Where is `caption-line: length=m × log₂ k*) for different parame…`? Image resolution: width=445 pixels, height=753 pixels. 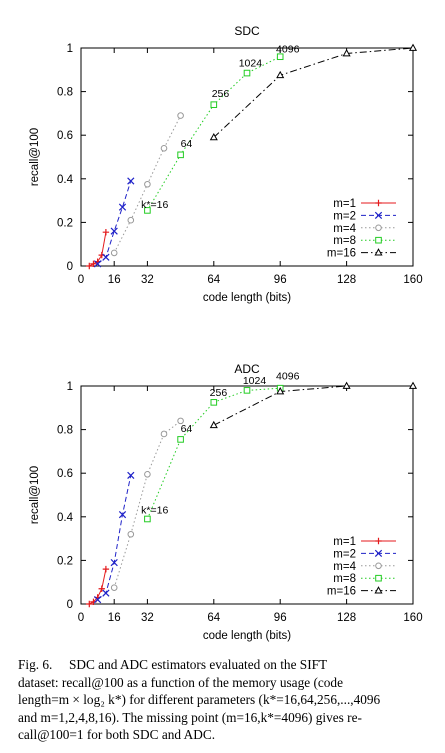
caption-line: length=m × log₂ k*) for different parame… is located at coordinates (199, 700).